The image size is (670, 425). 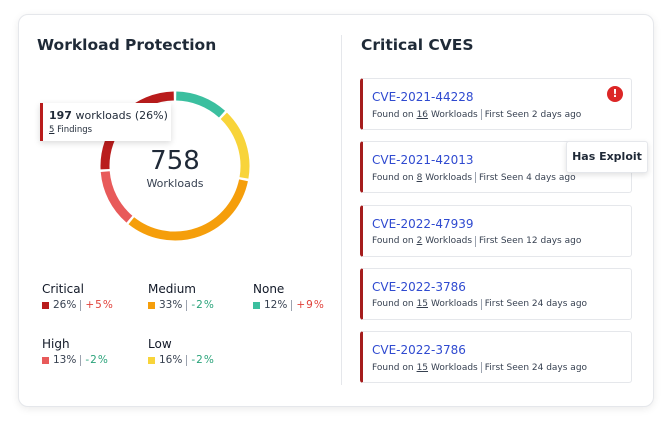 What do you see at coordinates (615, 94) in the screenshot?
I see `alert-icon: !` at bounding box center [615, 94].